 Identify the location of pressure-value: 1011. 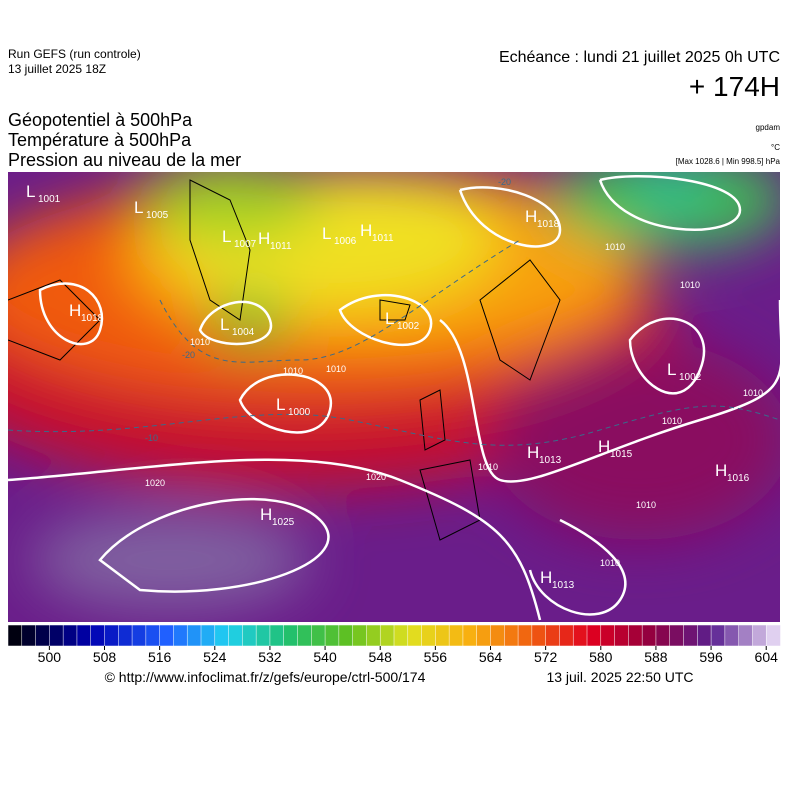
(281, 246).